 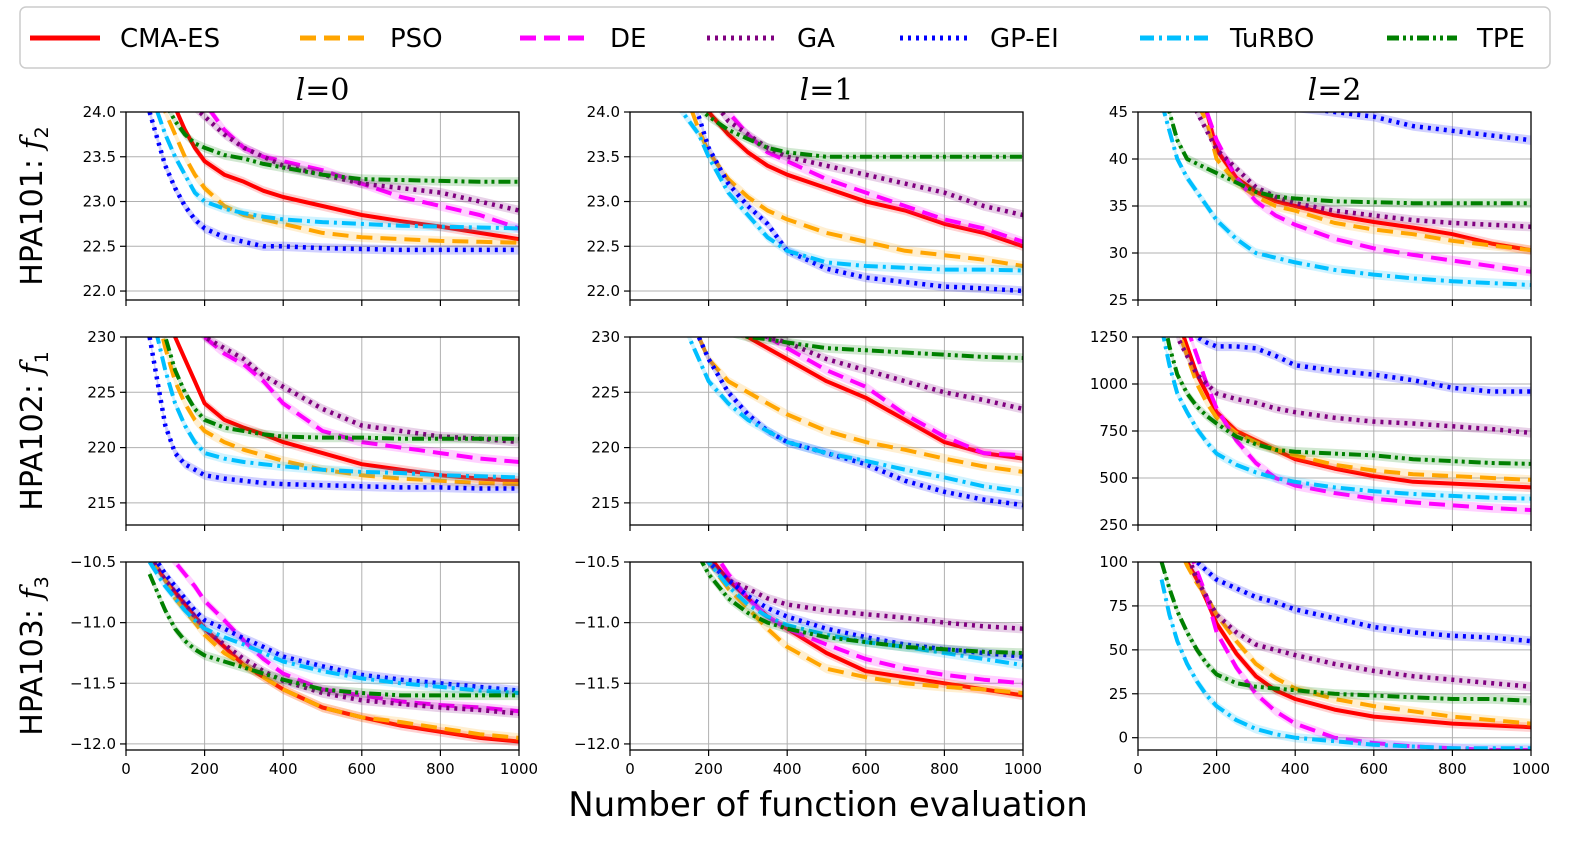 I want to click on y-tick-label: −12.0, so click(x=93, y=744).